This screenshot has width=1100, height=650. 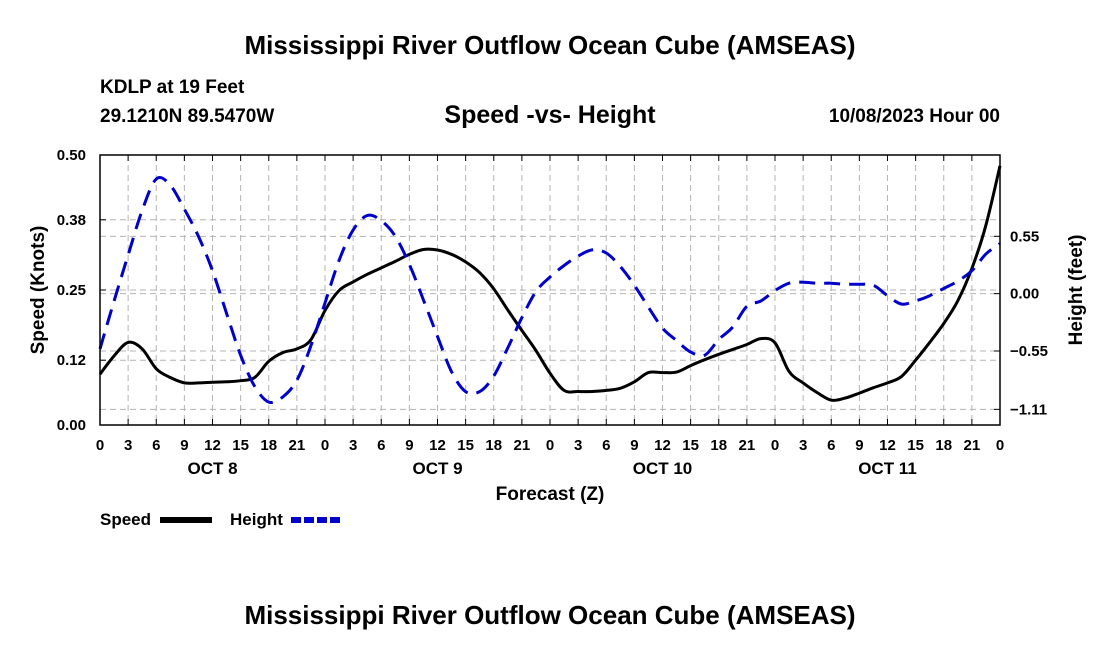 What do you see at coordinates (71, 155) in the screenshot?
I see `y-tick-label-left: 0.50` at bounding box center [71, 155].